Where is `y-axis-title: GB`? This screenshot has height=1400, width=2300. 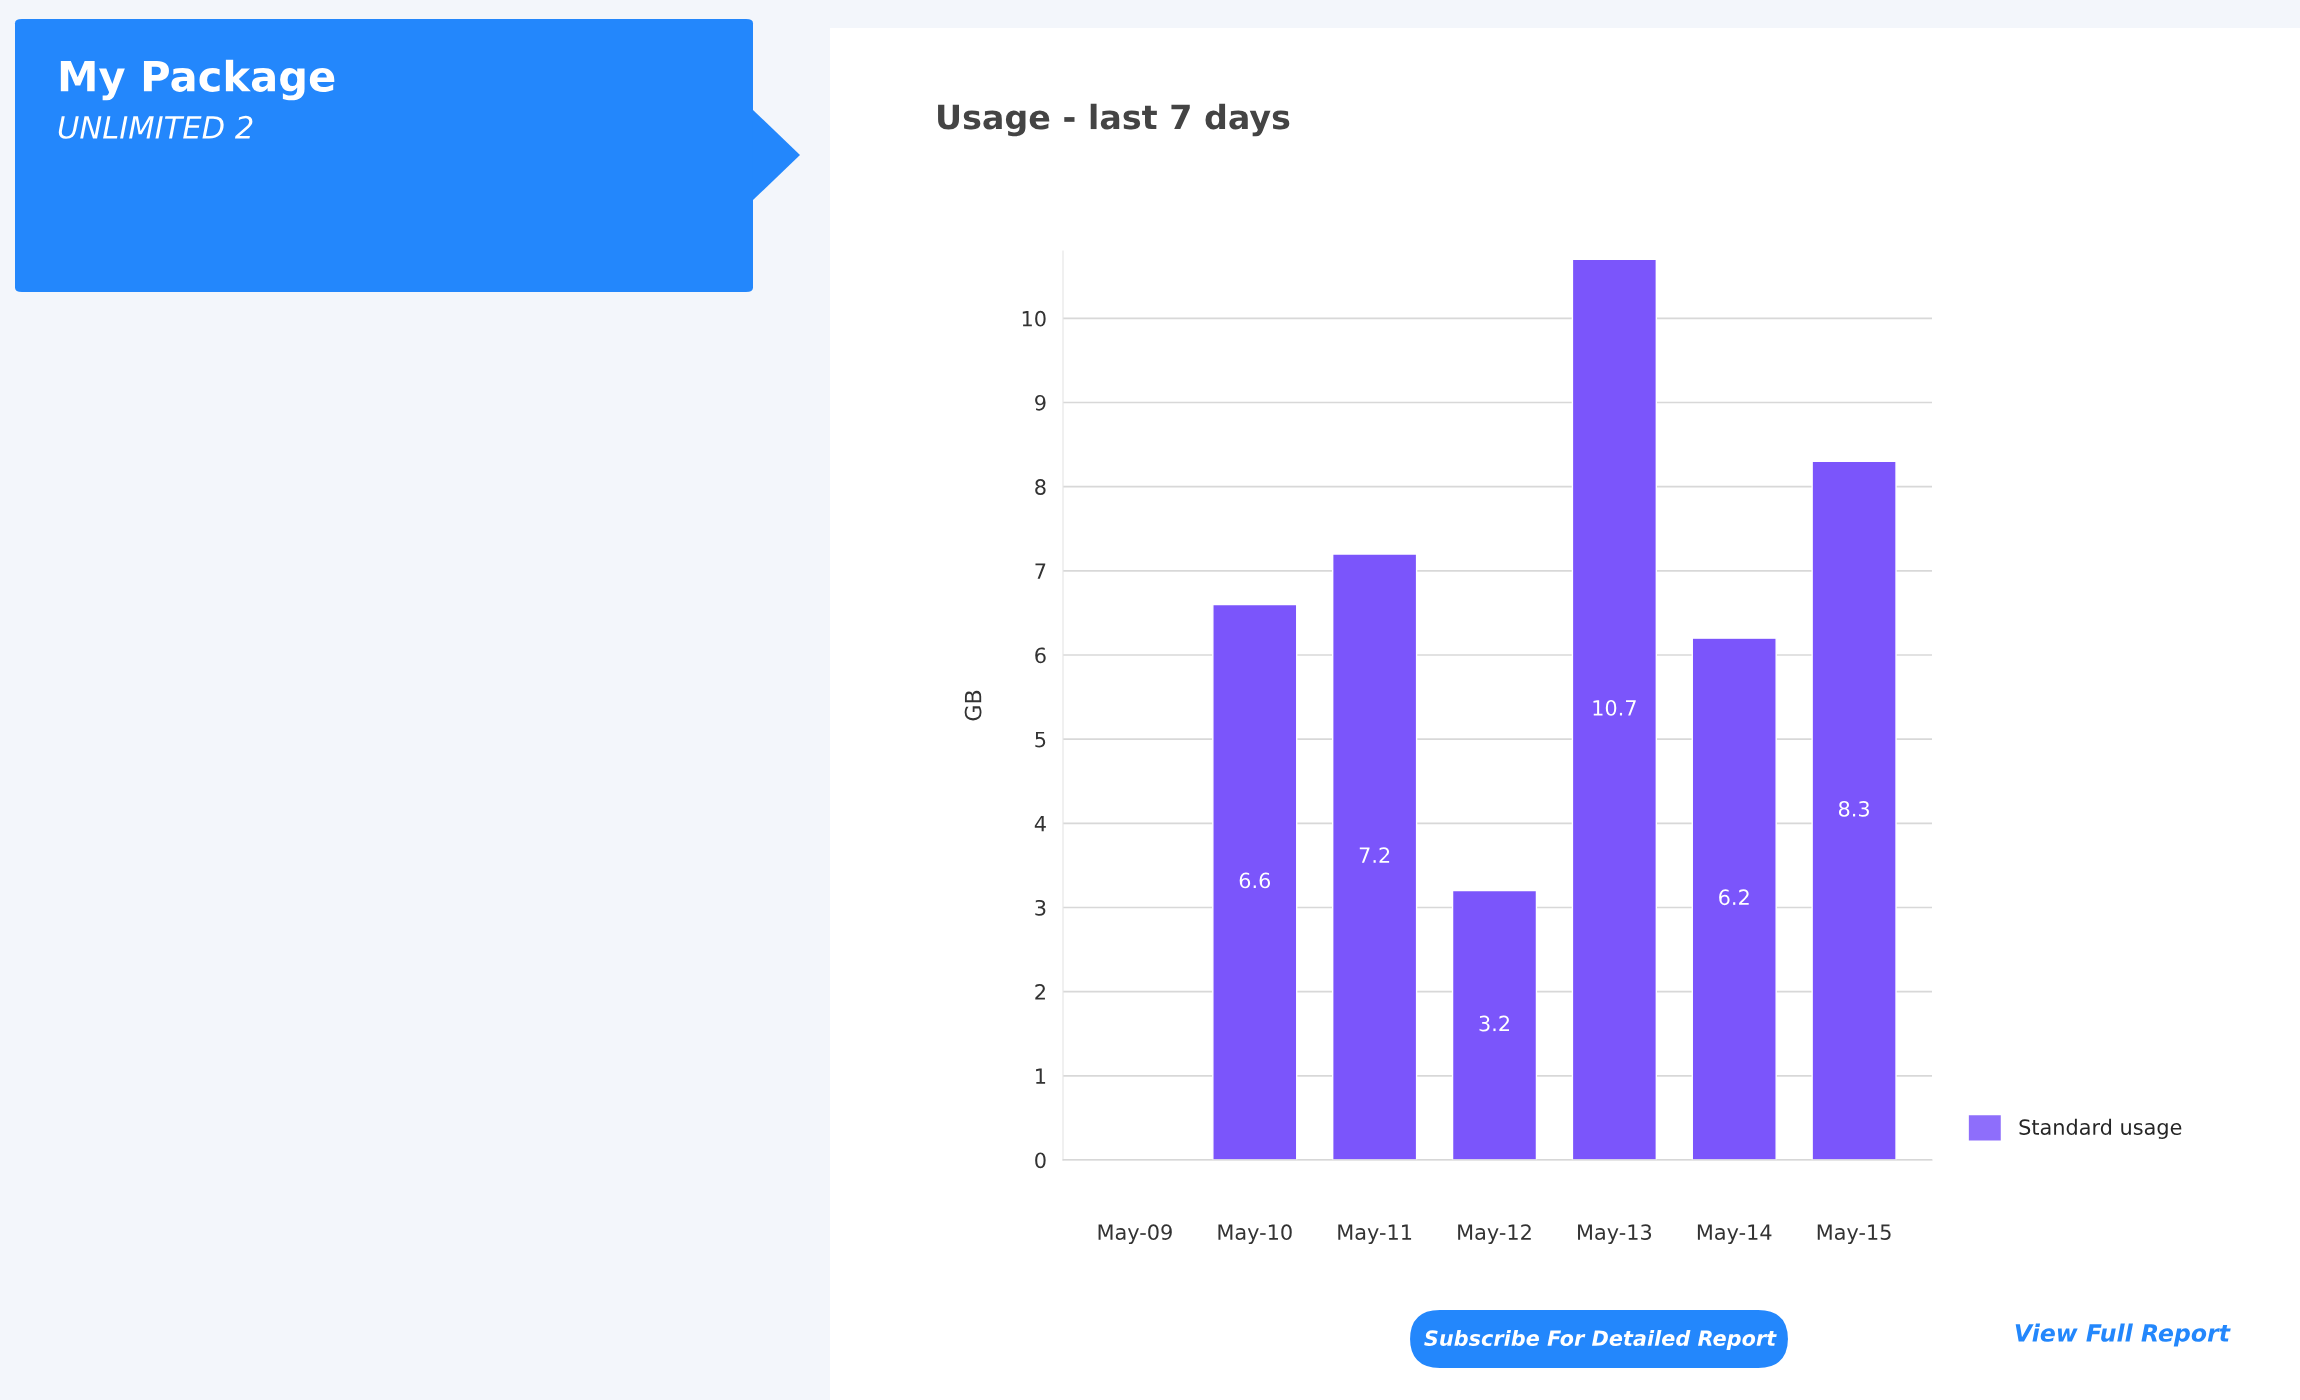 y-axis-title: GB is located at coordinates (973, 705).